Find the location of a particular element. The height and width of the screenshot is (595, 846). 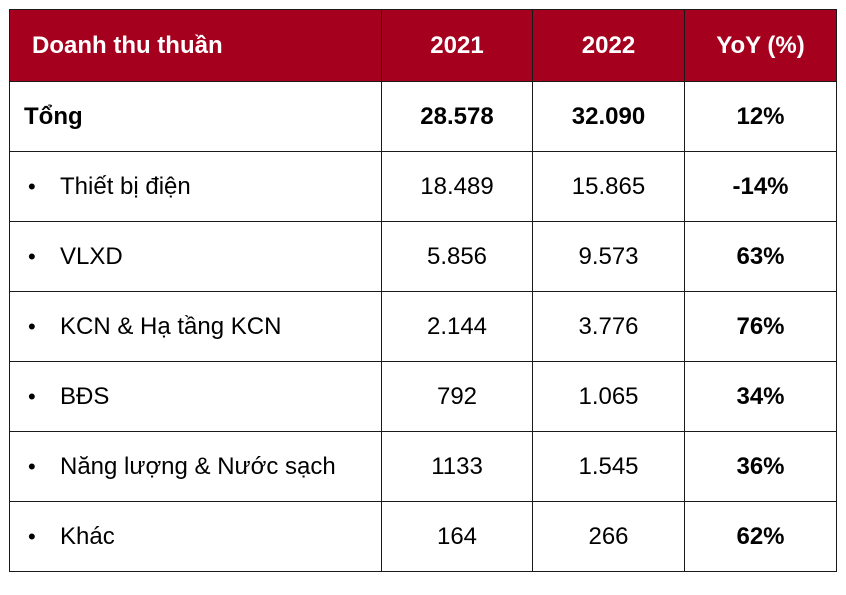

header-revenue: Doanh thu thuần is located at coordinates (195, 45).